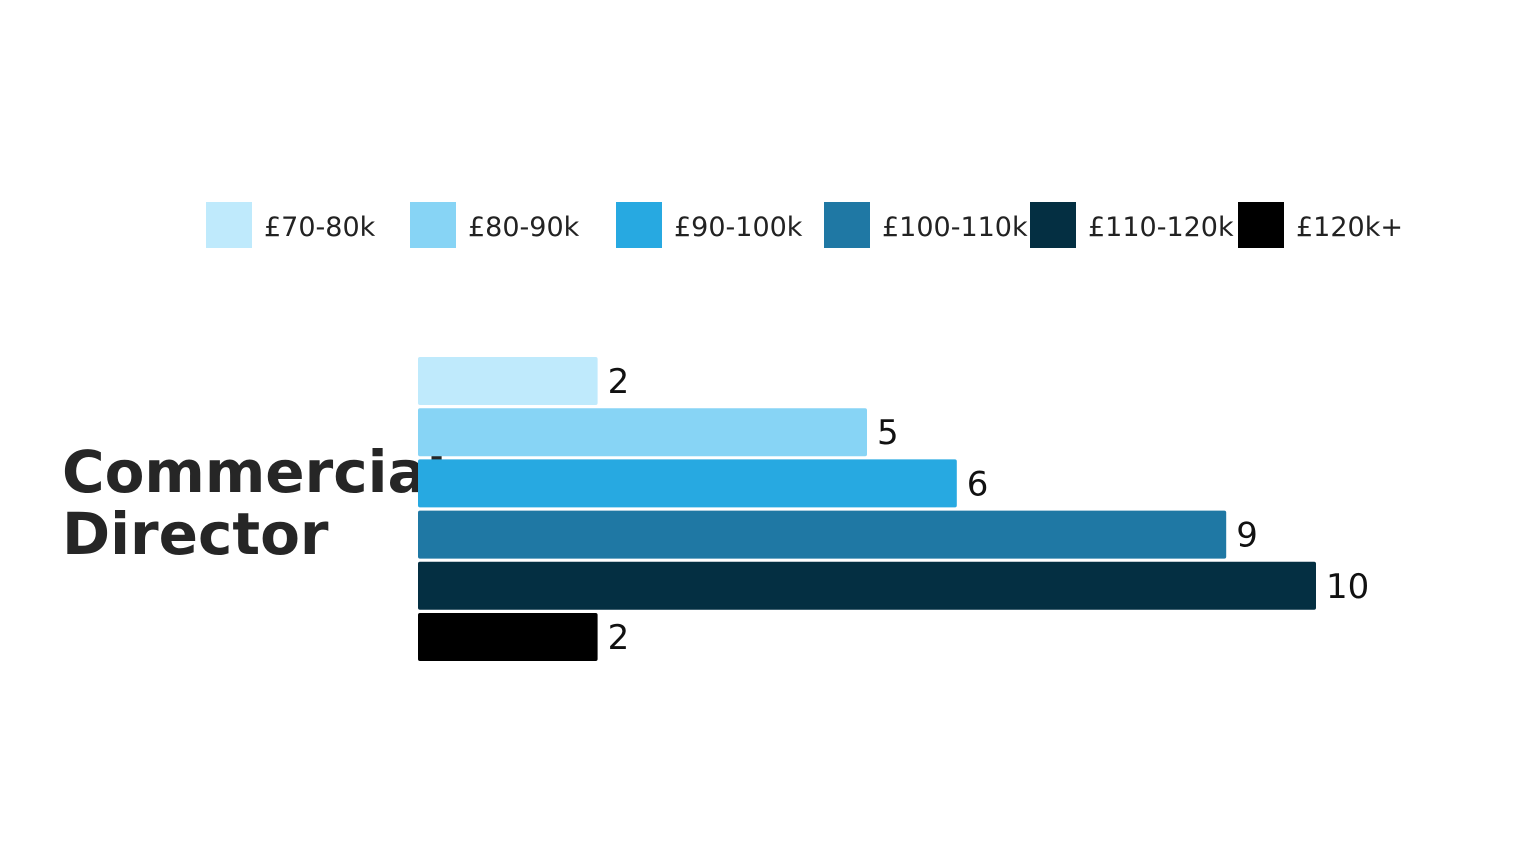 Image resolution: width=1536 pixels, height=864 pixels. I want to click on legend-label-4: £100-110k, so click(955, 227).